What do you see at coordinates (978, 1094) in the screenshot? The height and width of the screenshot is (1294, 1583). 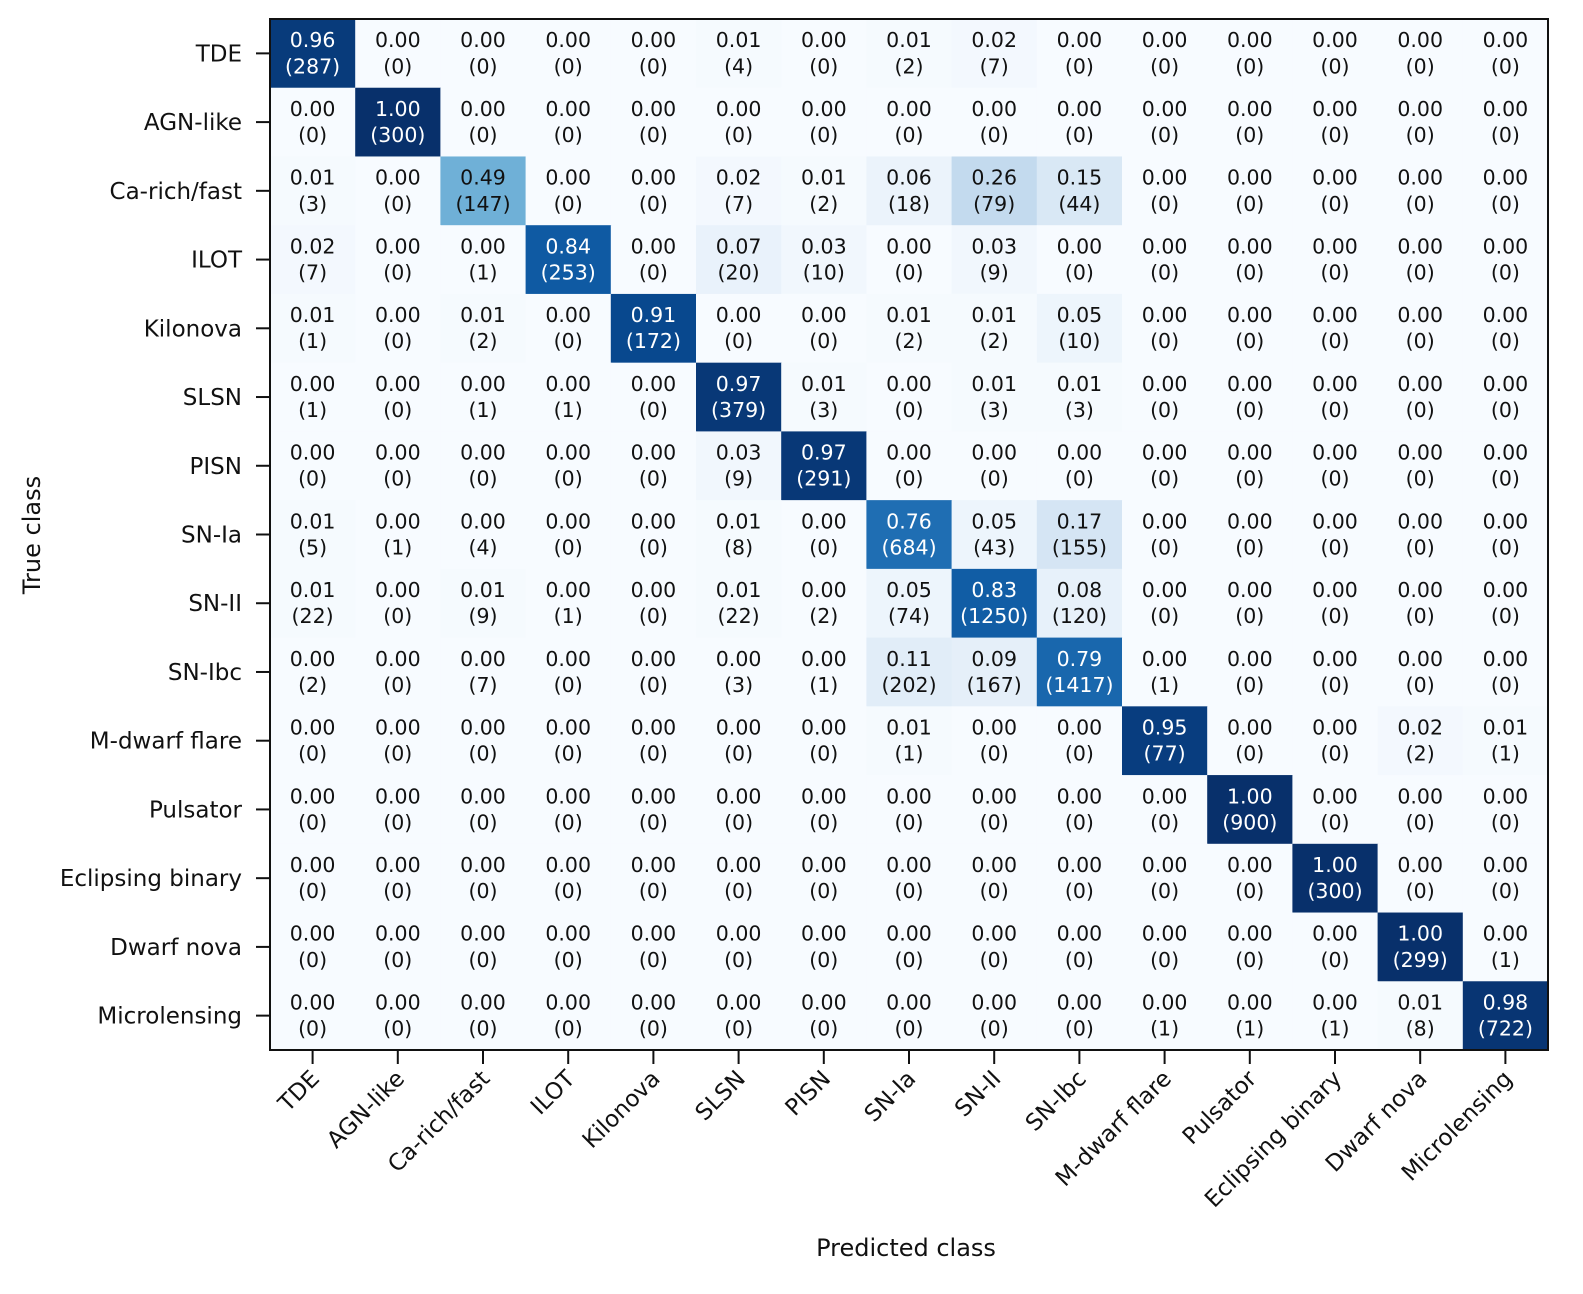 I see `x-tick-label: SN-II` at bounding box center [978, 1094].